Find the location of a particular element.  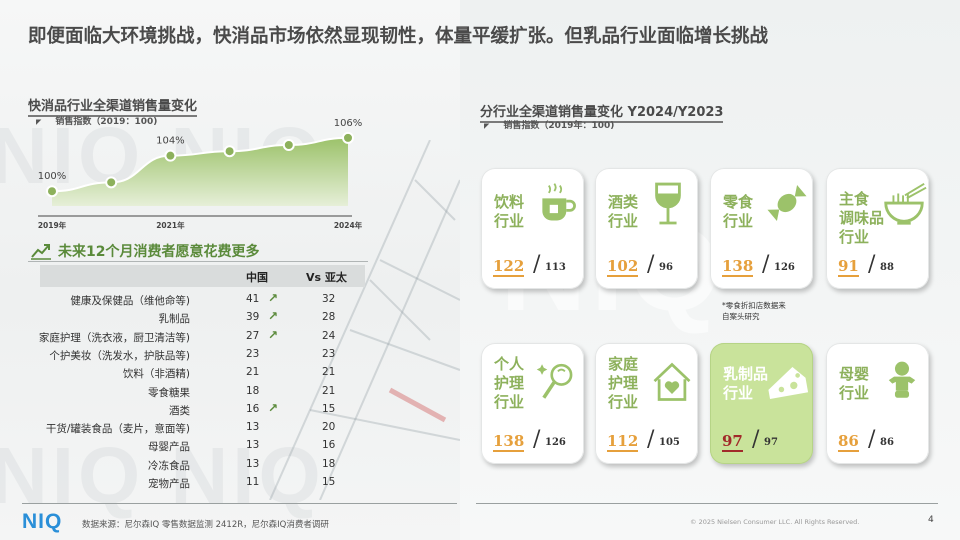

left-chart-title-text: 快消品行业全渠道销售量变化 is located at coordinates (113, 106).